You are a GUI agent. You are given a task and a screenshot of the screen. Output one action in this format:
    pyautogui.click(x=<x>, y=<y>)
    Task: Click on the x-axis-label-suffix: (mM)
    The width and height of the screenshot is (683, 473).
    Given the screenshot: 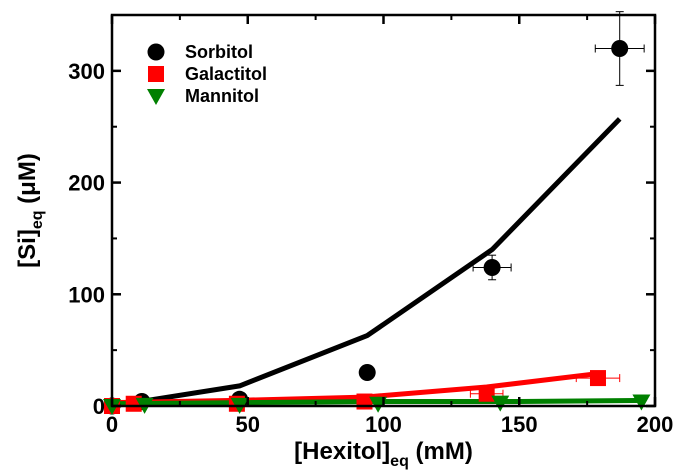 What is the action you would take?
    pyautogui.click(x=441, y=451)
    